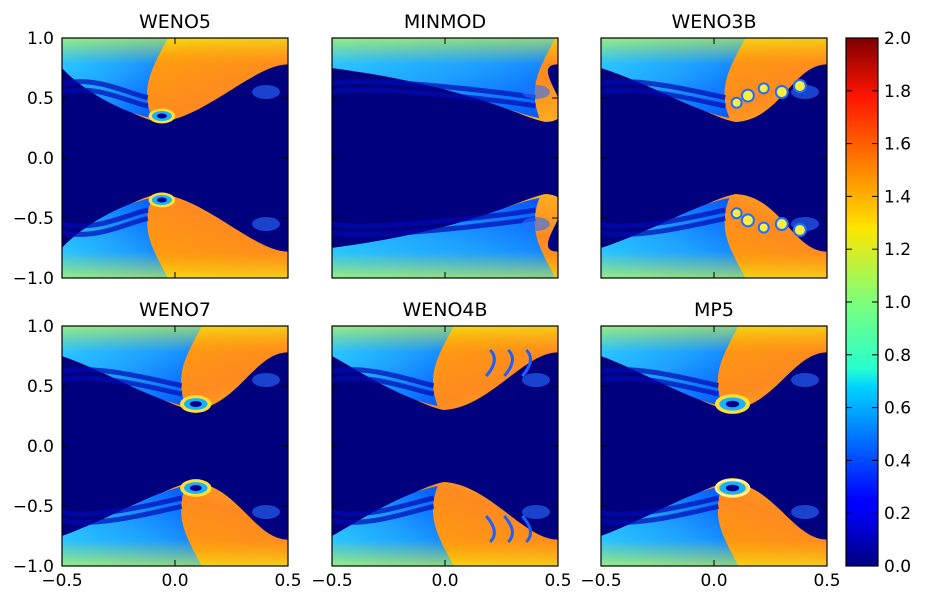 The image size is (926, 600). Describe the element at coordinates (897, 567) in the screenshot. I see `colorbar-tick-label: 0.0` at that location.